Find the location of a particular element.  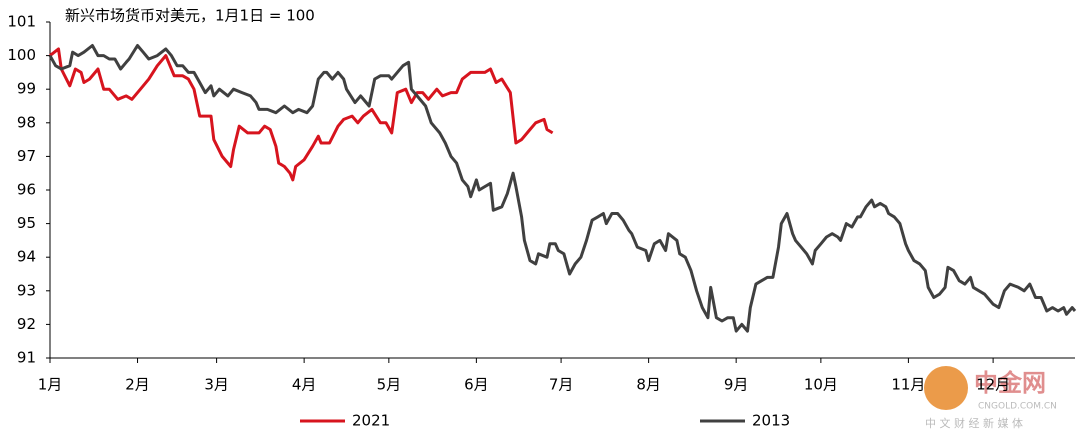

x-tick-label: 7月 is located at coordinates (561, 385).